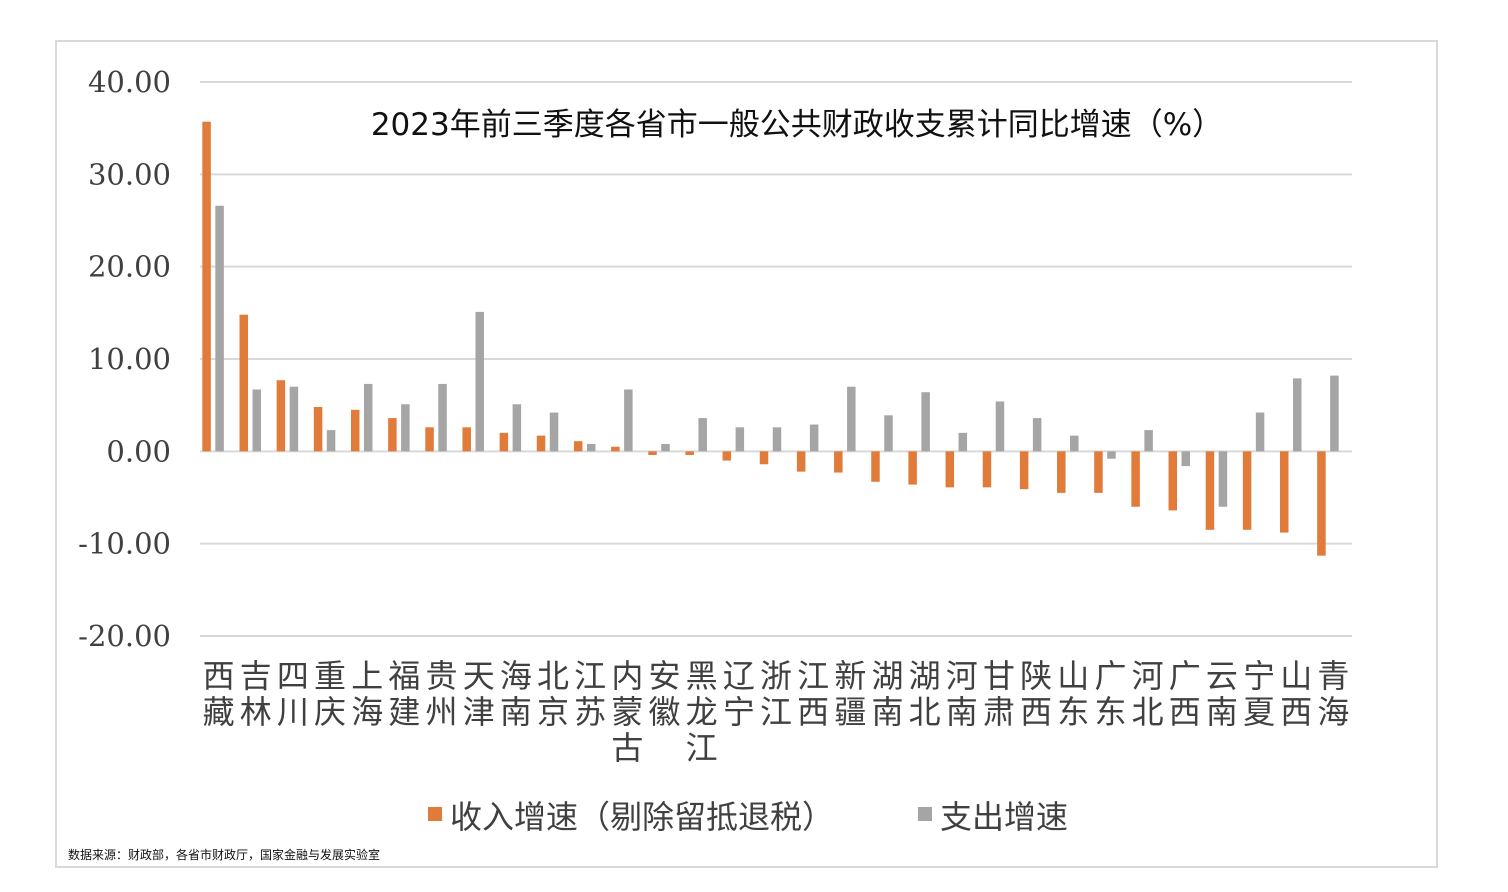 Image resolution: width=1508 pixels, height=892 pixels. I want to click on x-tick-label: 贵州, so click(442, 694).